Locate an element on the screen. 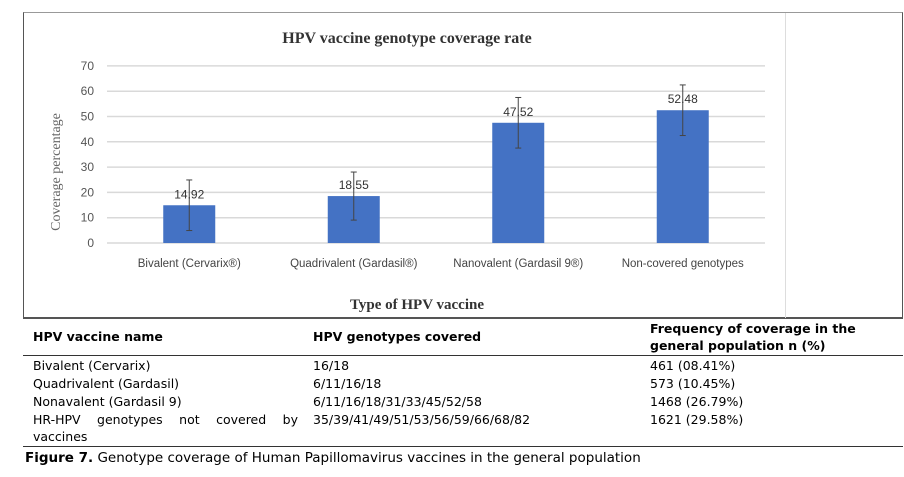 The image size is (904, 477). x-tick-label: Nanovalent (Gardasil 9®) is located at coordinates (518, 264).